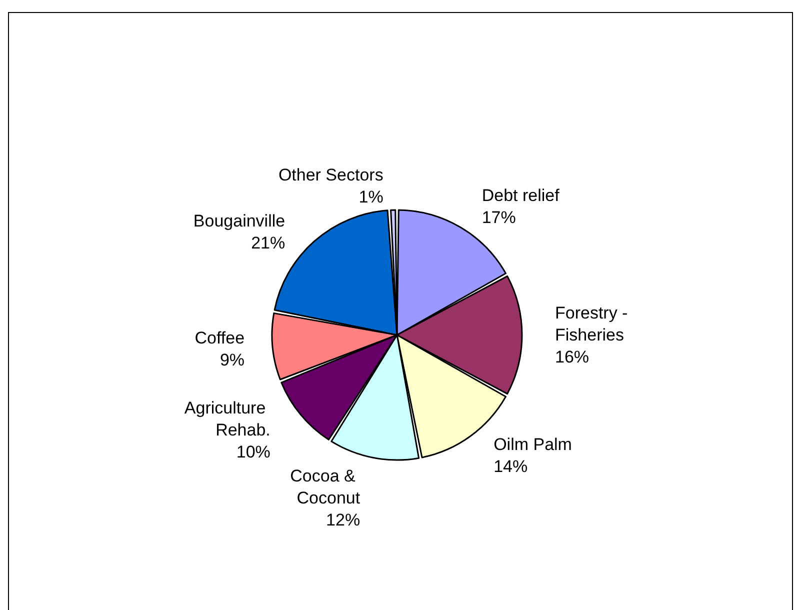 Image resolution: width=795 pixels, height=610 pixels. I want to click on data-label: 1%, so click(371, 197).